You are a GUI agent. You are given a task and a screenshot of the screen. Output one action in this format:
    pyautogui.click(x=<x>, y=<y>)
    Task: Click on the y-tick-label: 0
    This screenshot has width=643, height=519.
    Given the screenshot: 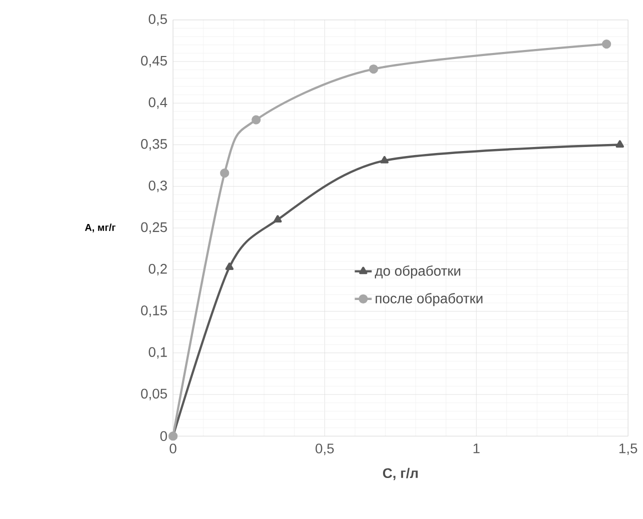 What is the action you would take?
    pyautogui.click(x=163, y=436)
    